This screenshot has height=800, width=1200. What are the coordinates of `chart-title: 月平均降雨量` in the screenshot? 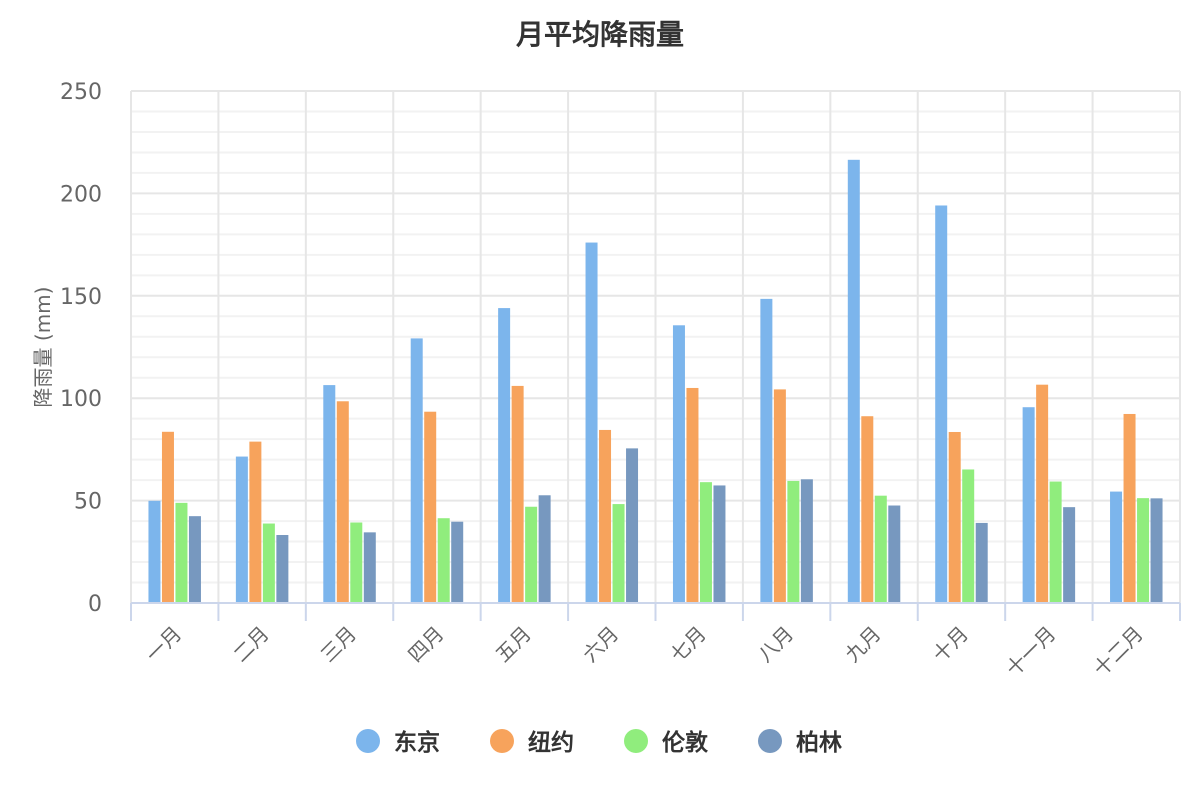 It's located at (599, 34).